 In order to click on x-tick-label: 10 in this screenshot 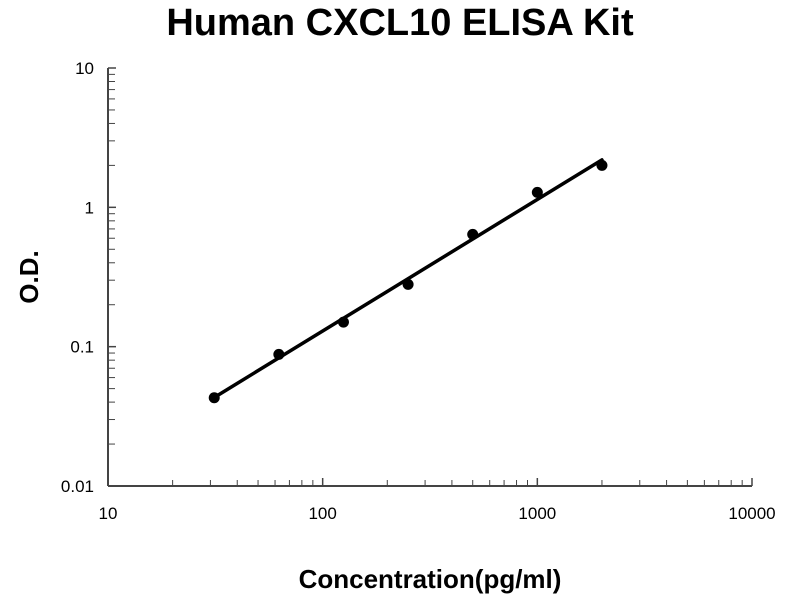, I will do `click(108, 513)`.